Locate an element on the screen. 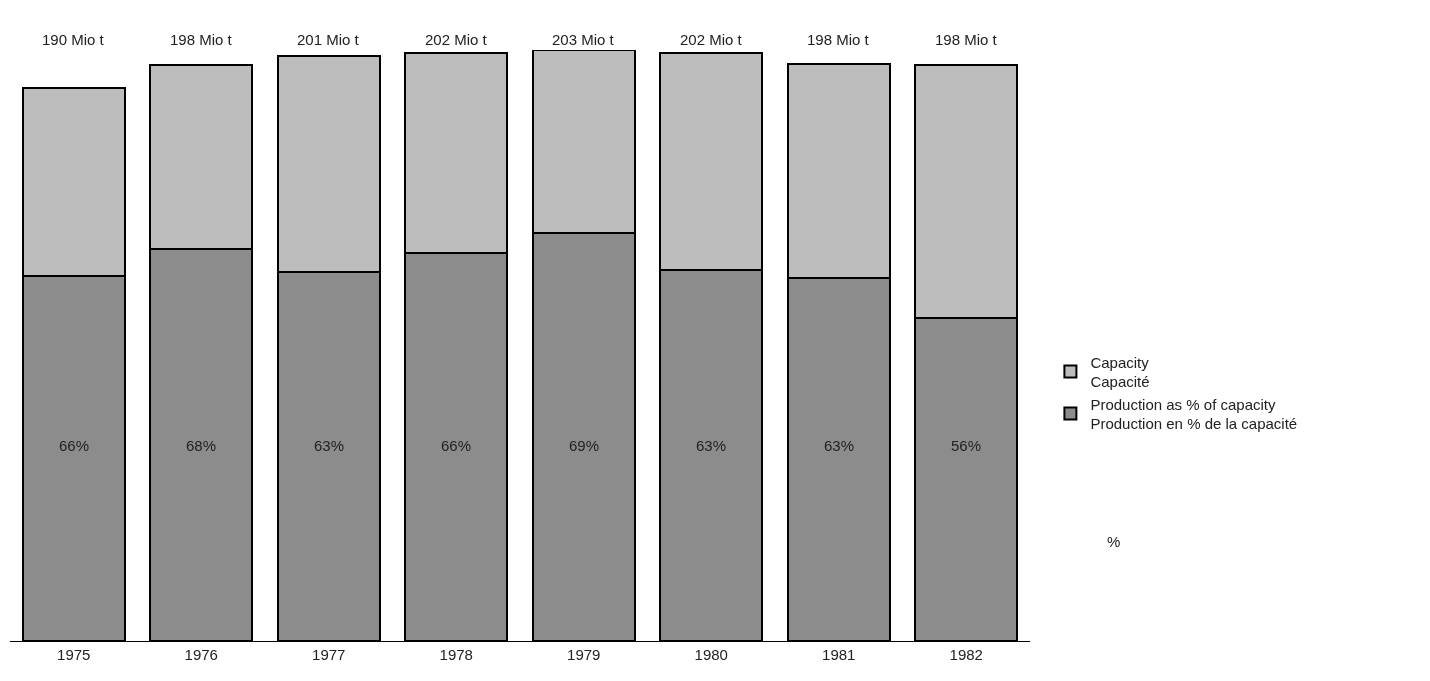  x-tick-label: 1981 is located at coordinates (839, 654).